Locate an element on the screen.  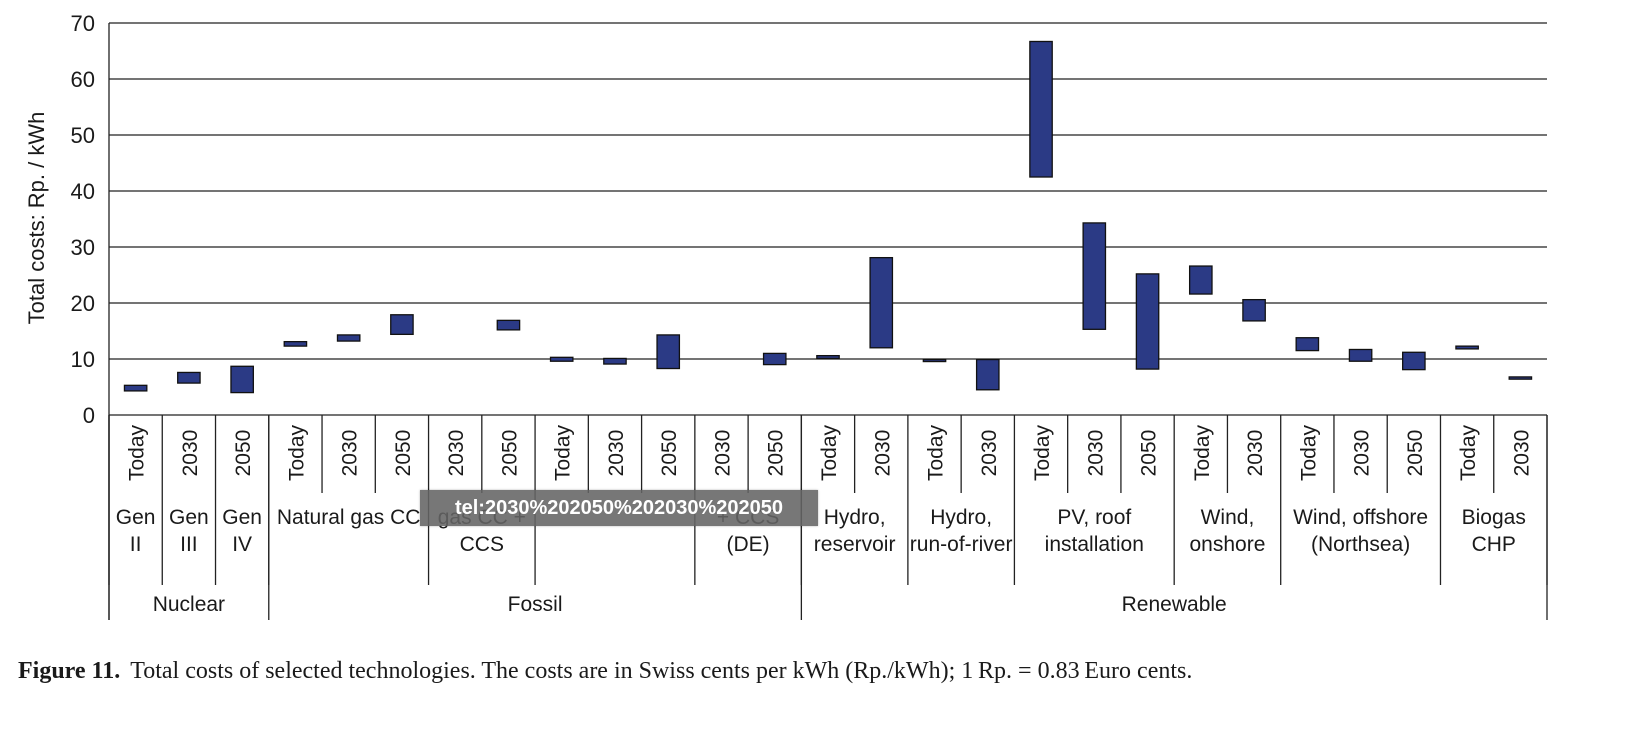
technology-label: Biogas CHP is located at coordinates (1494, 531).